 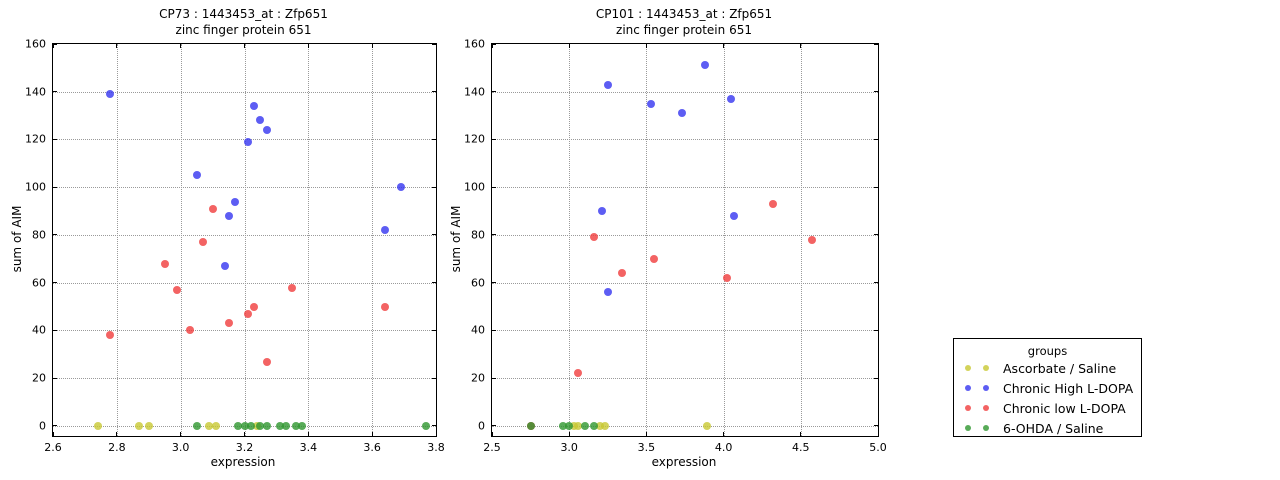 What do you see at coordinates (478, 235) in the screenshot?
I see `y-tick-label: 80` at bounding box center [478, 235].